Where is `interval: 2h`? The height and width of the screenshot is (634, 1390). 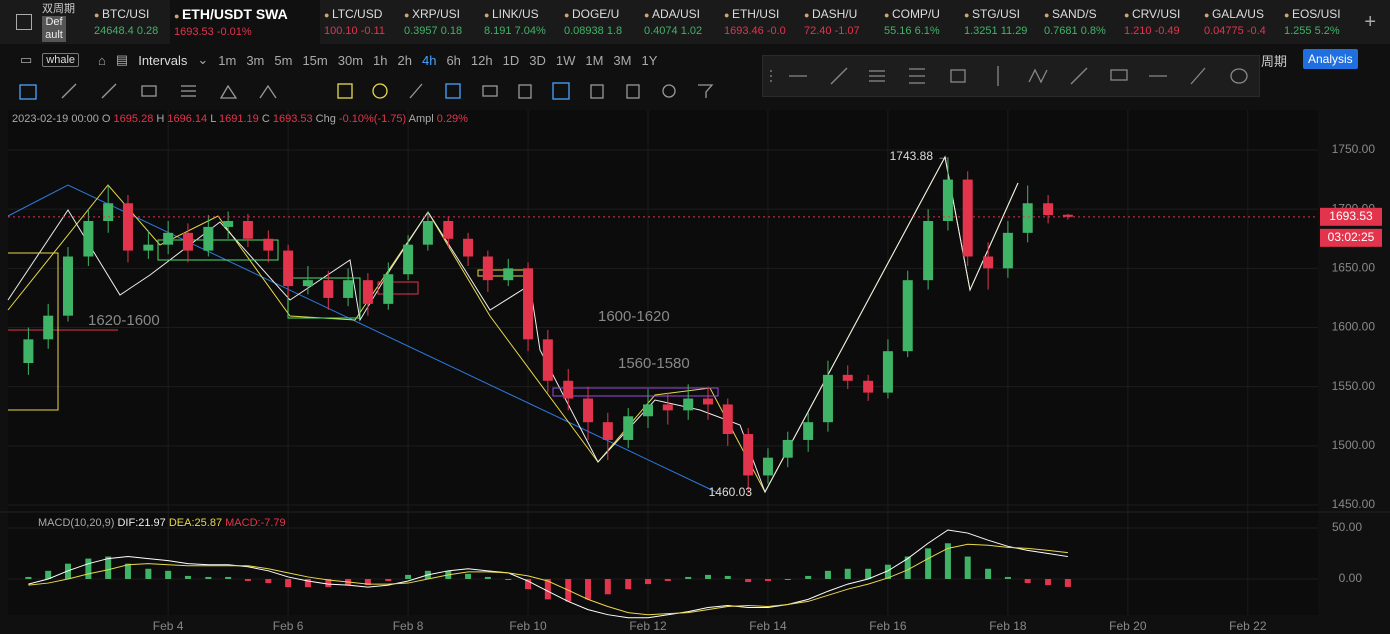
interval: 2h is located at coordinates (404, 60).